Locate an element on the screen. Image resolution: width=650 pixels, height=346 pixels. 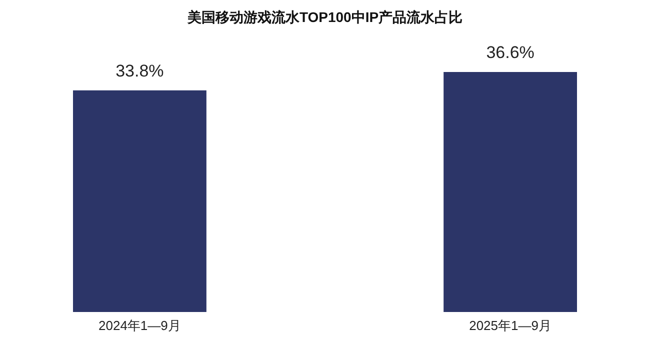
chart-title: 美国移动游戏流水TOP100中IP产品流水占比 is located at coordinates (324, 17).